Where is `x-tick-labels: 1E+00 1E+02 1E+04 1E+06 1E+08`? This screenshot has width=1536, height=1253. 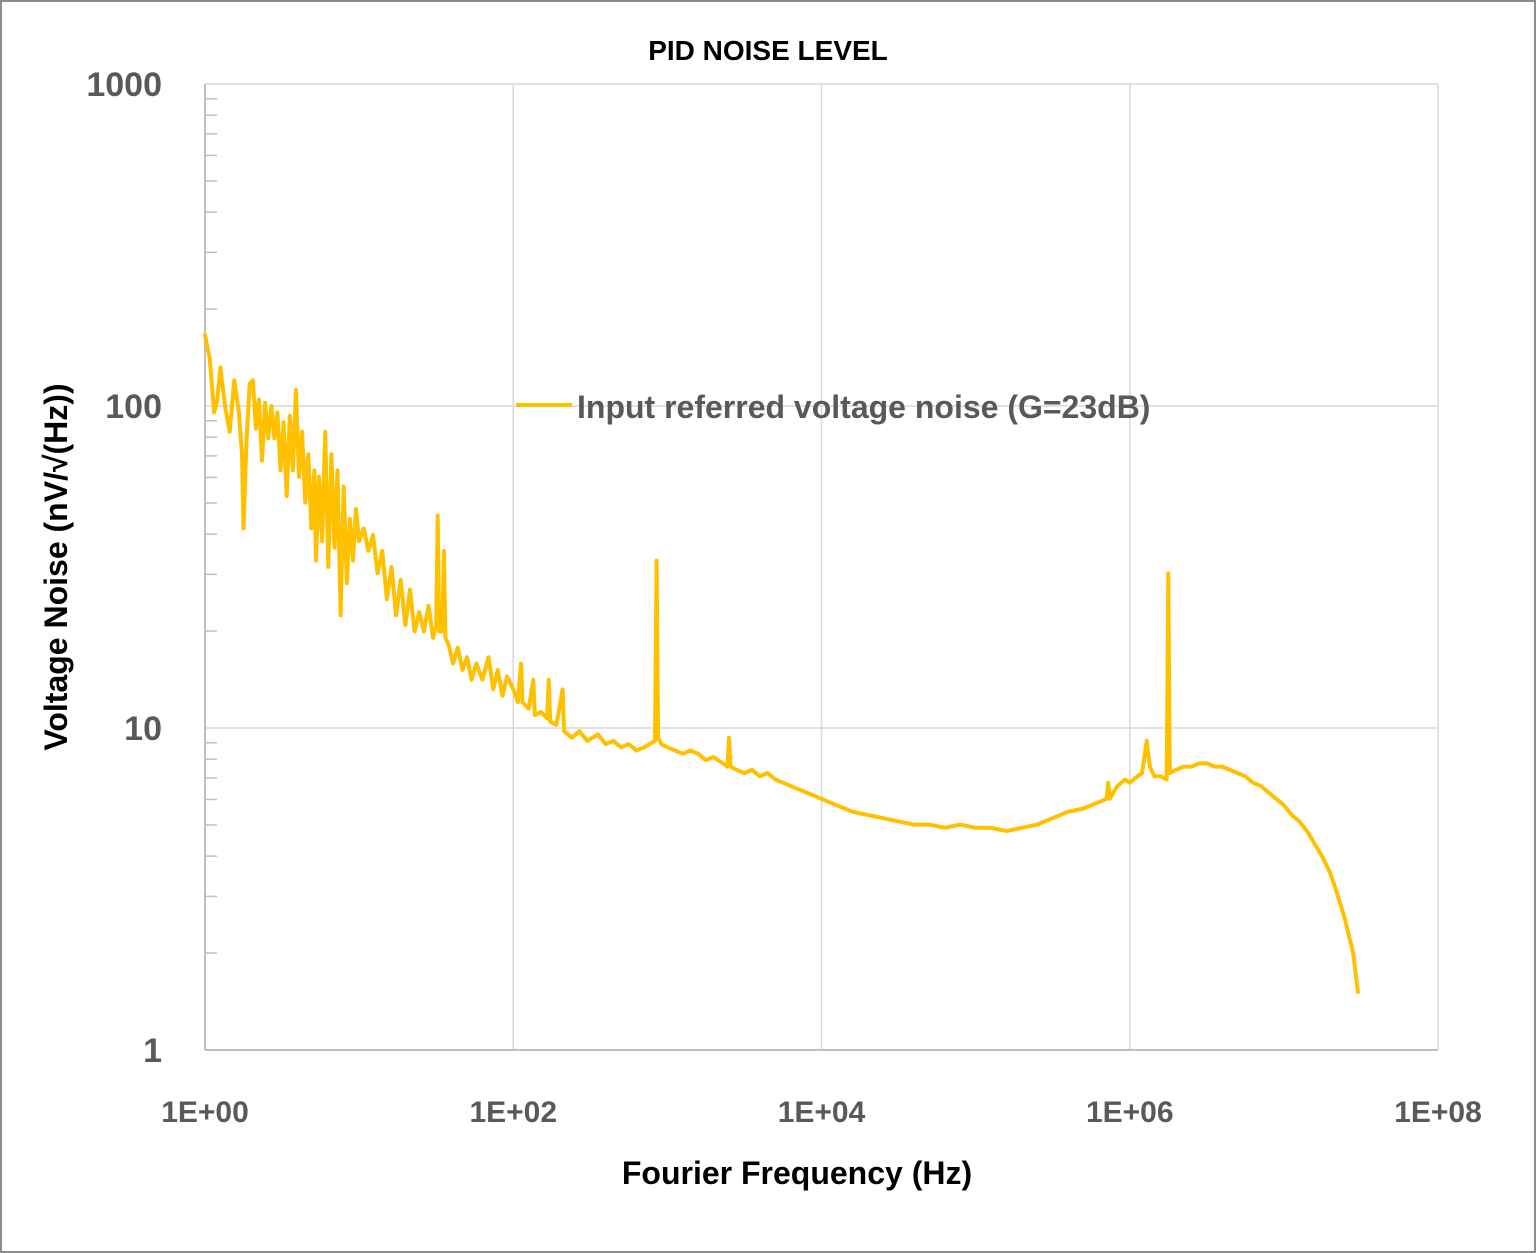 x-tick-labels: 1E+00 1E+02 1E+04 1E+06 1E+08 is located at coordinates (821, 1112).